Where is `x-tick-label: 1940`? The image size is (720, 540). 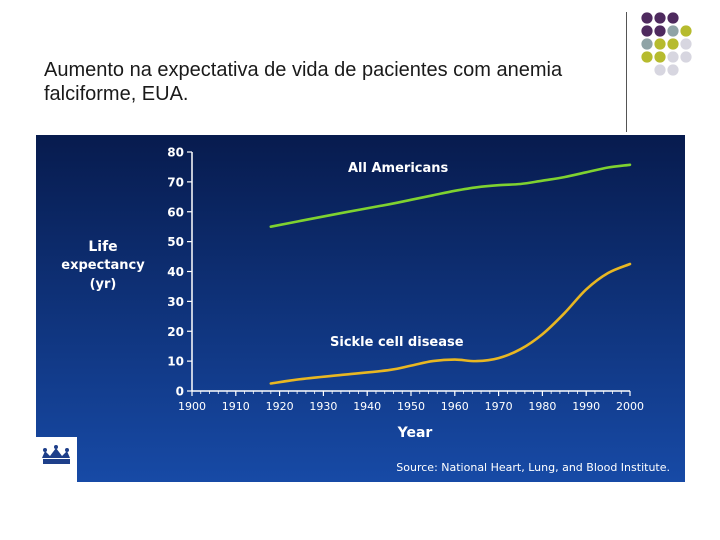
x-tick-label: 1940 is located at coordinates (367, 406).